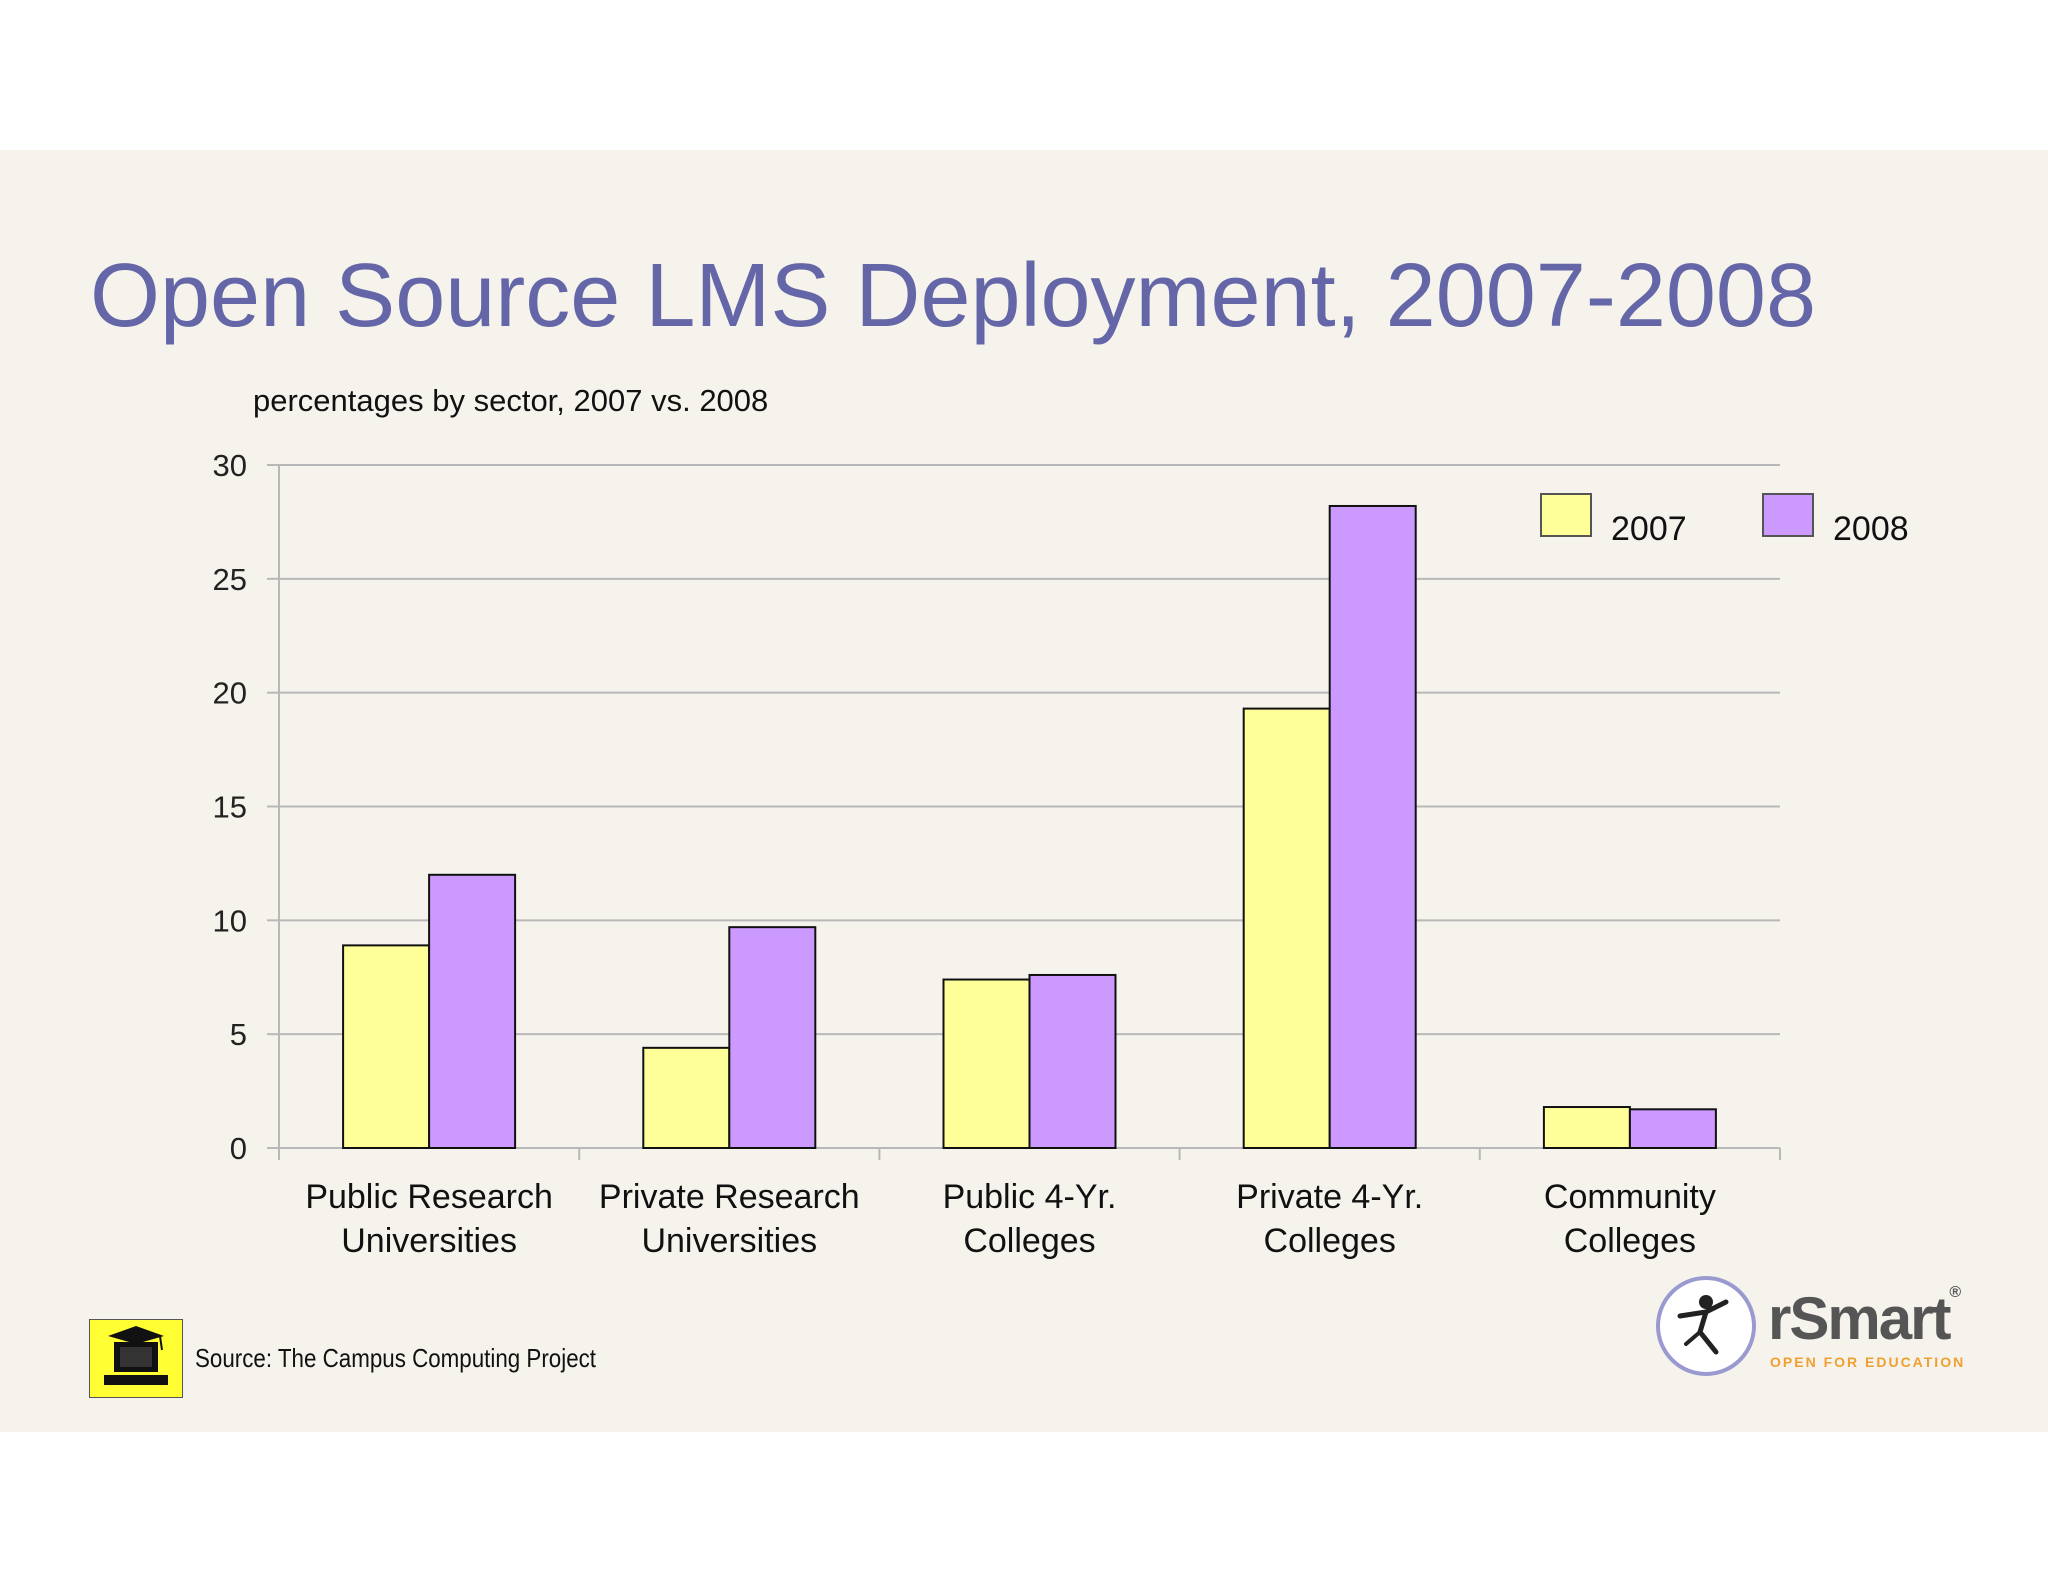  I want to click on brand-name-text: rSmart, so click(1859, 1318).